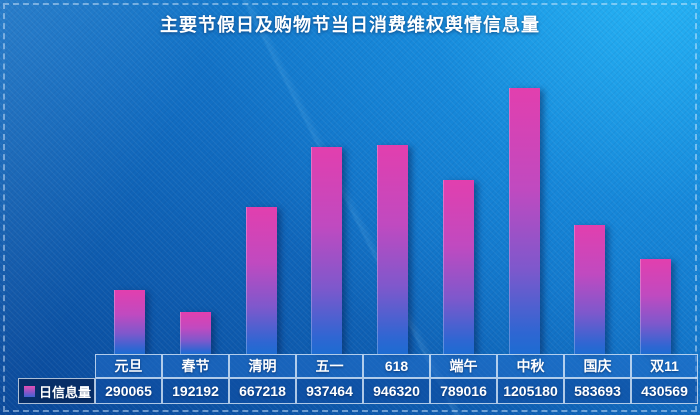 This screenshot has width=700, height=415. I want to click on bar-元旦, so click(129, 322).